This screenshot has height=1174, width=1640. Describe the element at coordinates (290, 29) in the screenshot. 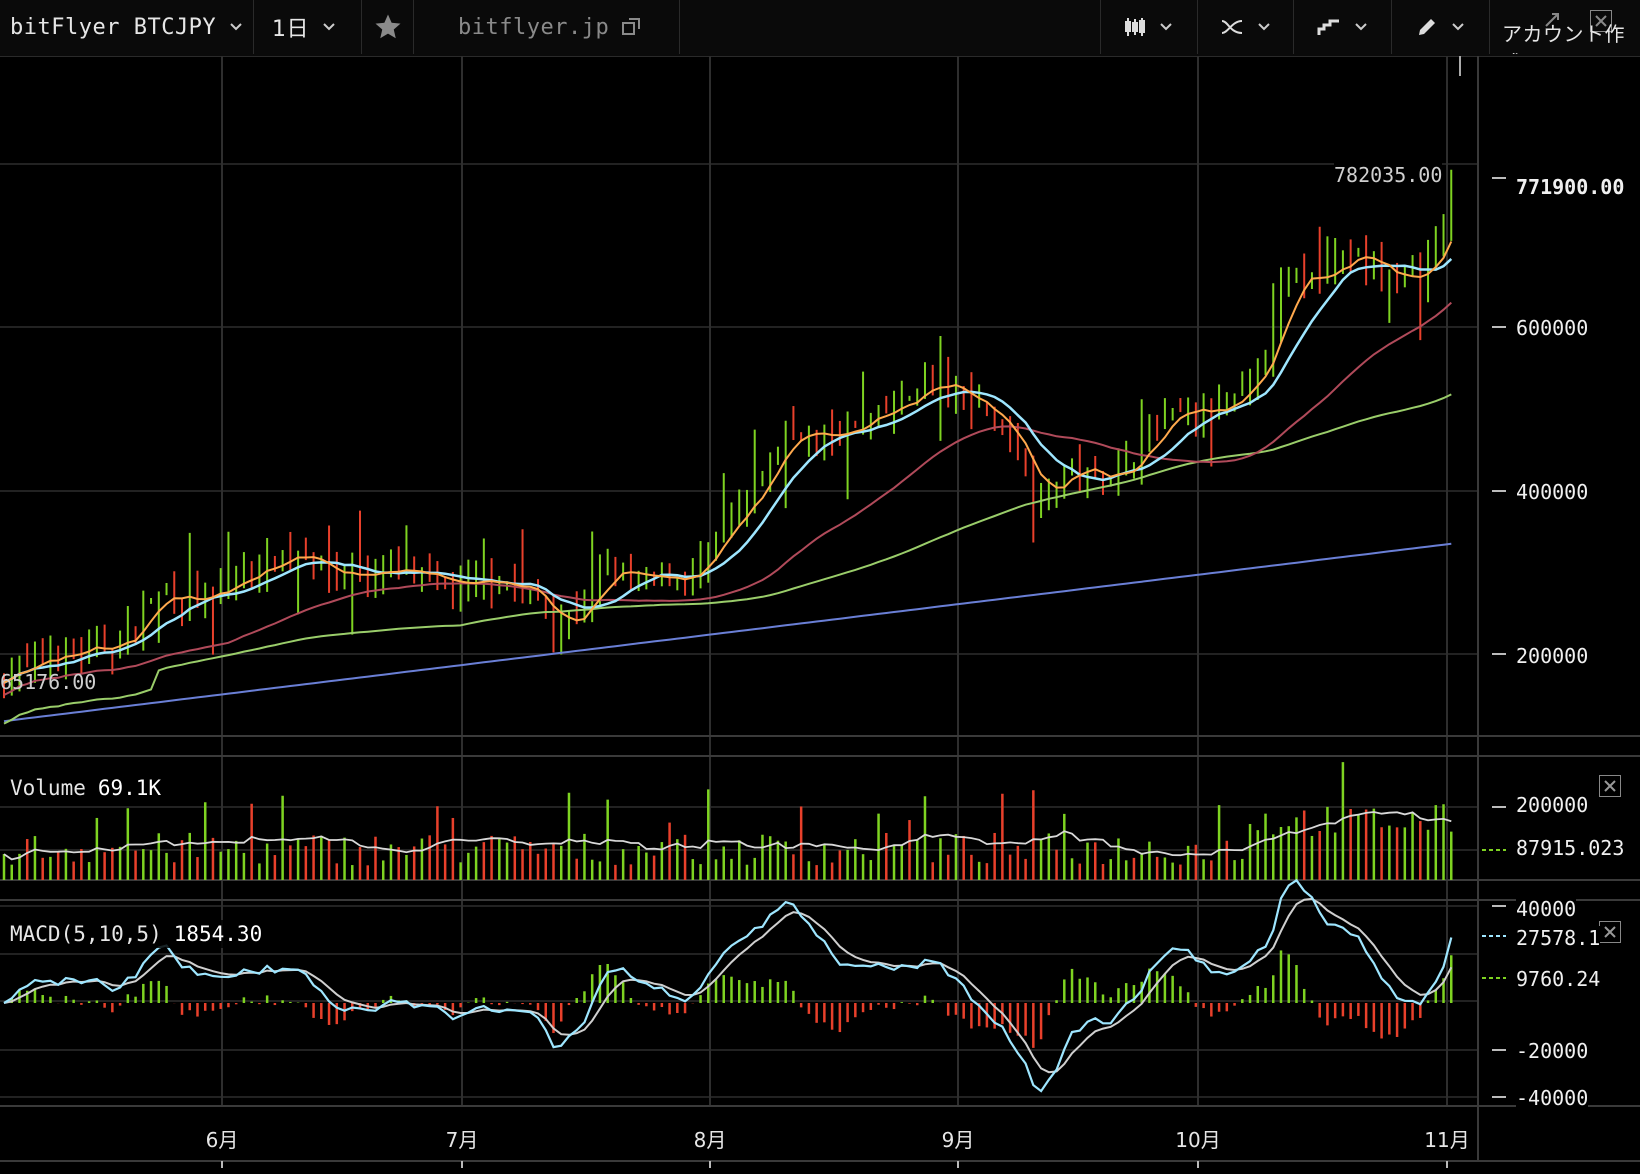

I see `interval-label: 1日` at that location.